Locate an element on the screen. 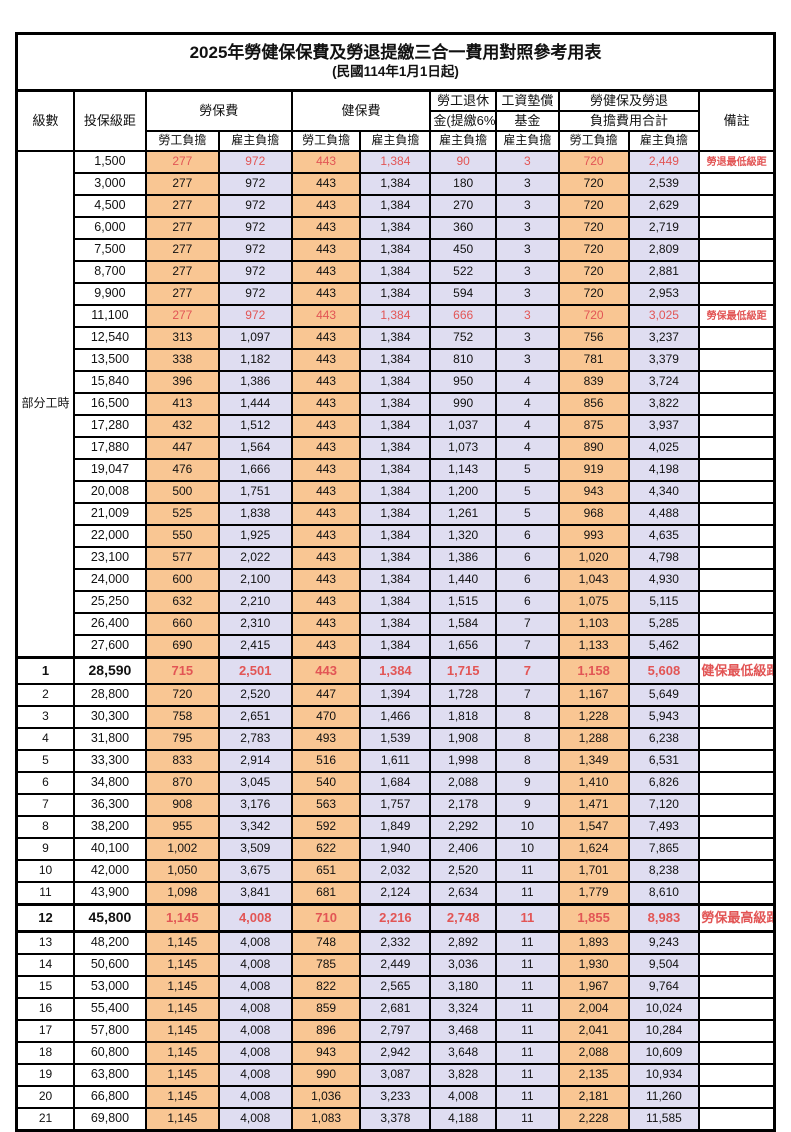 This screenshot has width=791, height=1132. value-cell: 1,925 is located at coordinates (255, 536).